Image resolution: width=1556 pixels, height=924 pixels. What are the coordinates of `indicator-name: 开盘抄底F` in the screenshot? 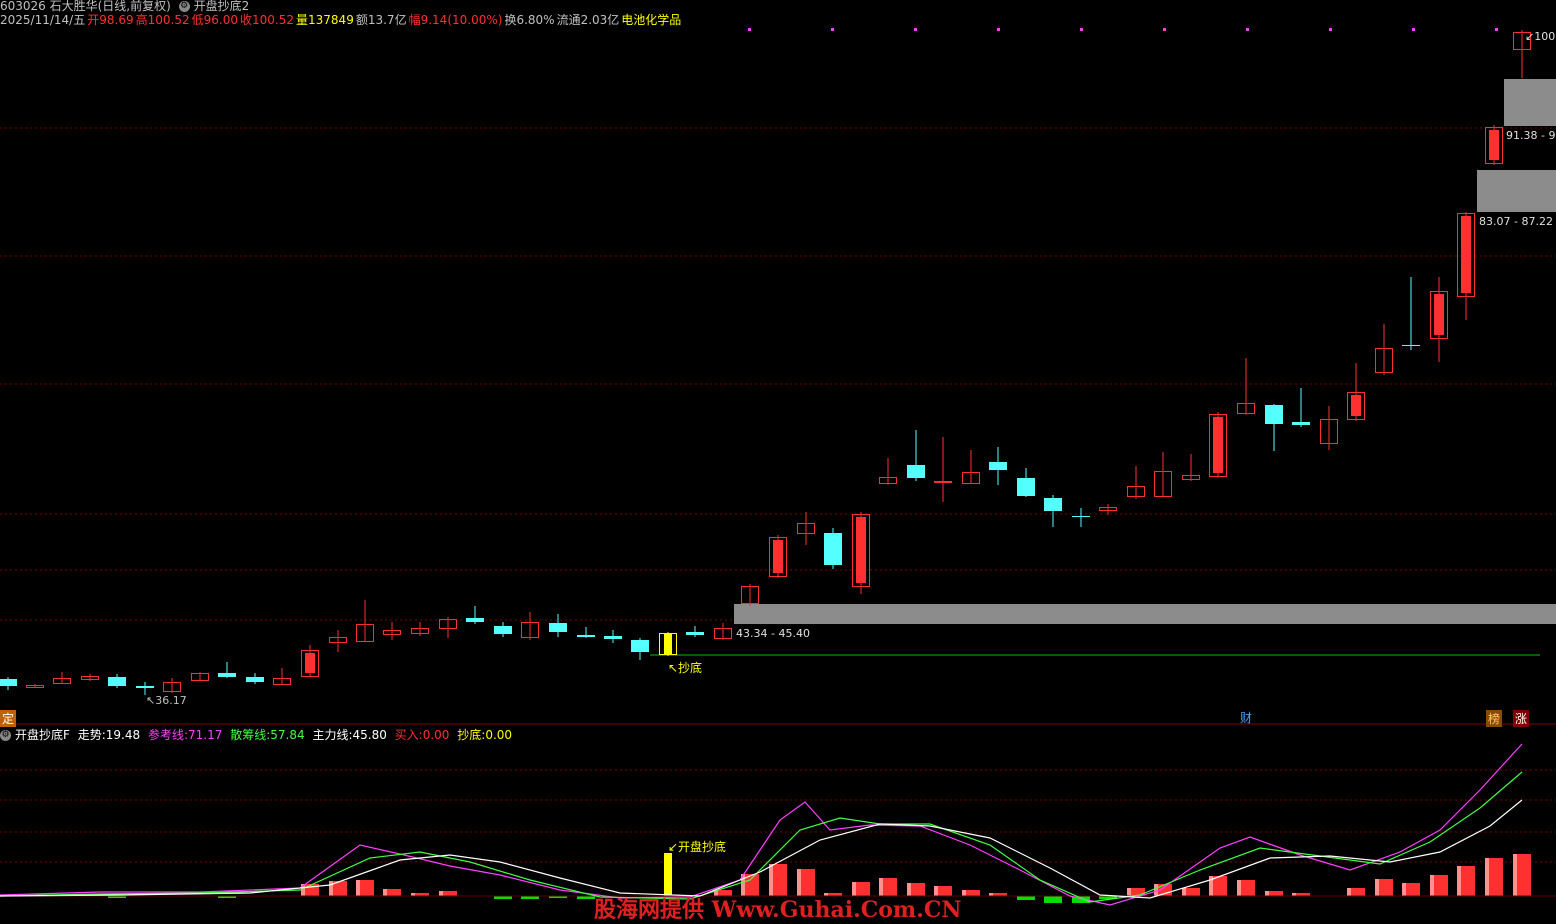 It's located at (42, 735).